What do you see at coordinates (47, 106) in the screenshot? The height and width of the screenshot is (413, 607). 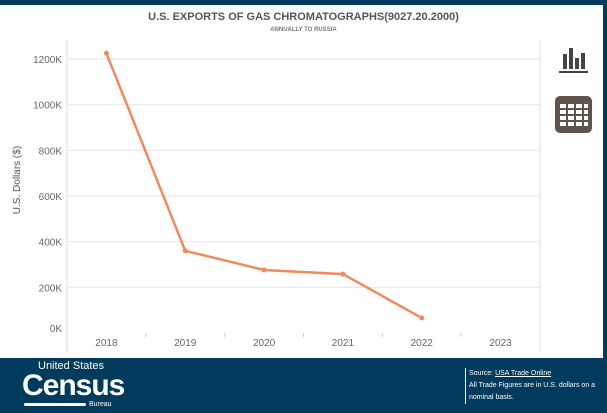 I see `y-tick-label: 1000K` at bounding box center [47, 106].